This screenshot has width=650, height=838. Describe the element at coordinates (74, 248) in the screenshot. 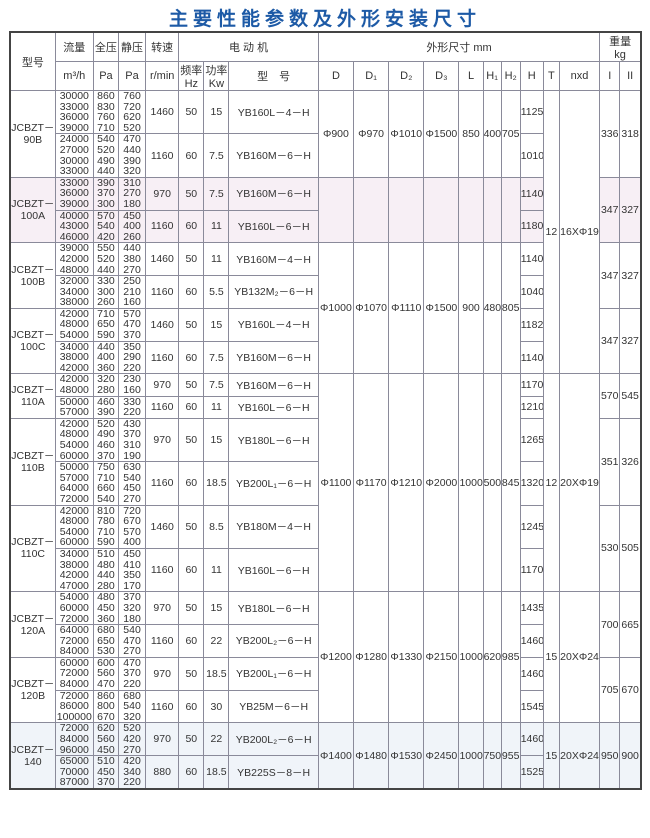

I see `flow-value: 39000` at that location.